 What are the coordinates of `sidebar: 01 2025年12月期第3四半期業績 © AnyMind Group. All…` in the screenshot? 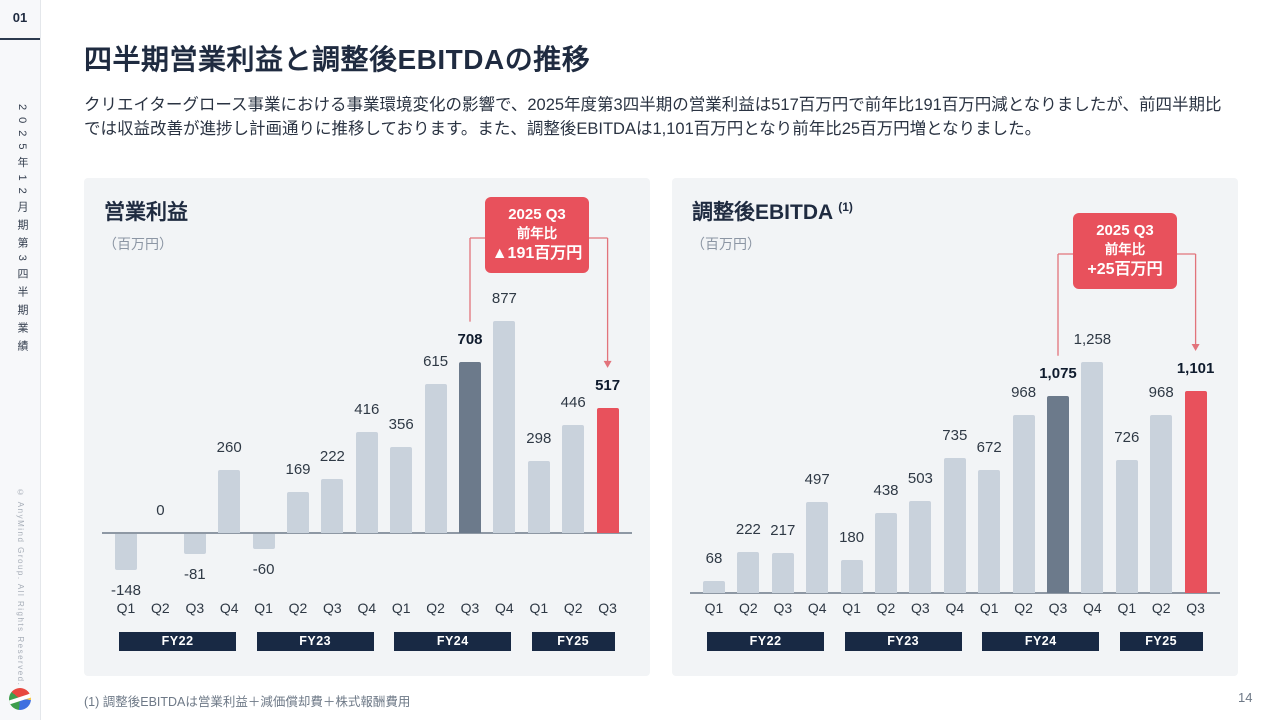 It's located at (20, 360).